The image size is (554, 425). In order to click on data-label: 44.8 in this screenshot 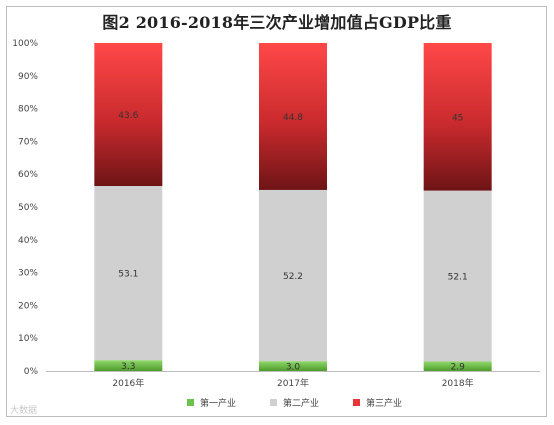, I will do `click(293, 118)`.